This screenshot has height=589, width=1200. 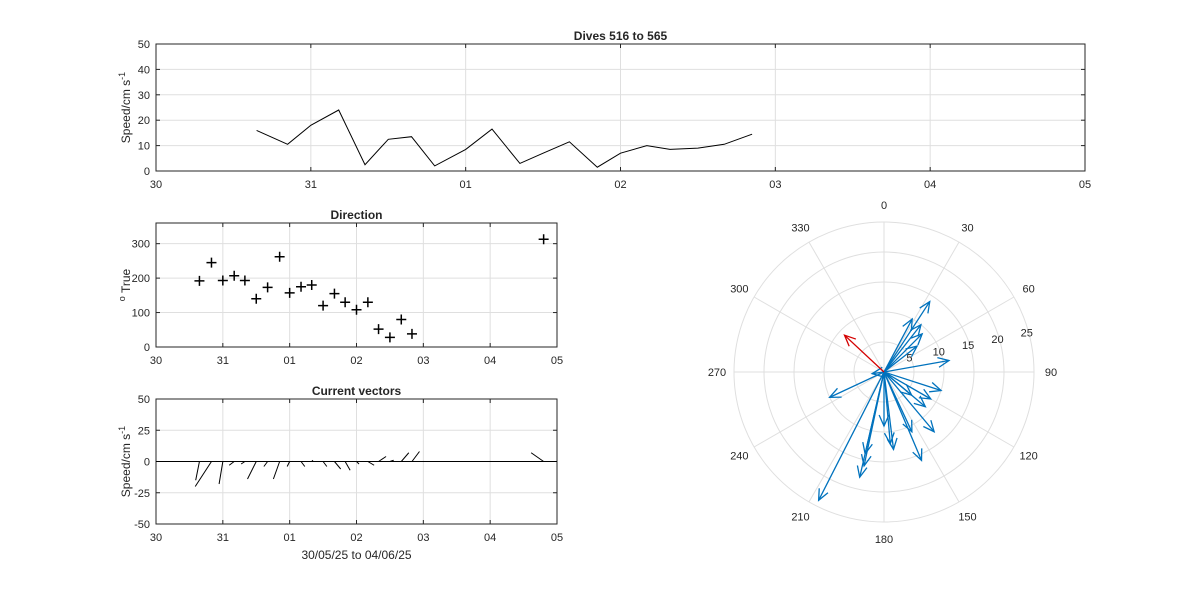 I want to click on y-tick-label: 30, so click(x=144, y=96).